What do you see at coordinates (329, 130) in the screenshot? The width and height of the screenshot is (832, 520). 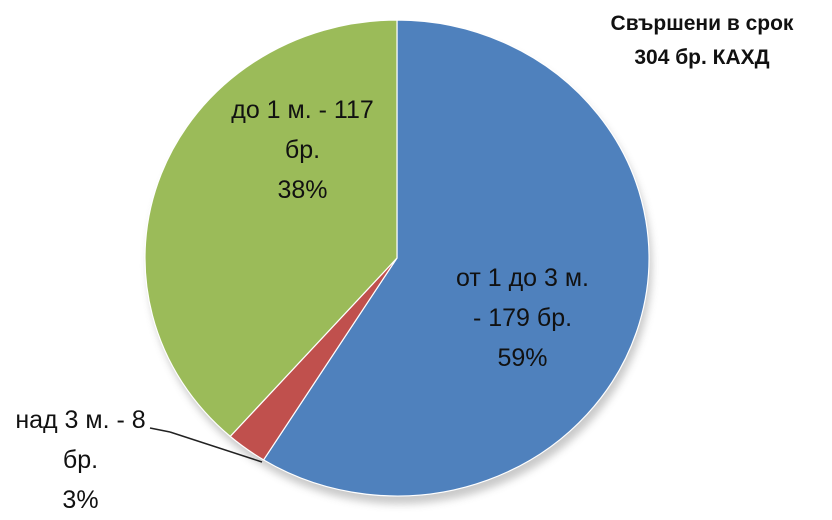 I see `value-label: 117 бр.` at bounding box center [329, 130].